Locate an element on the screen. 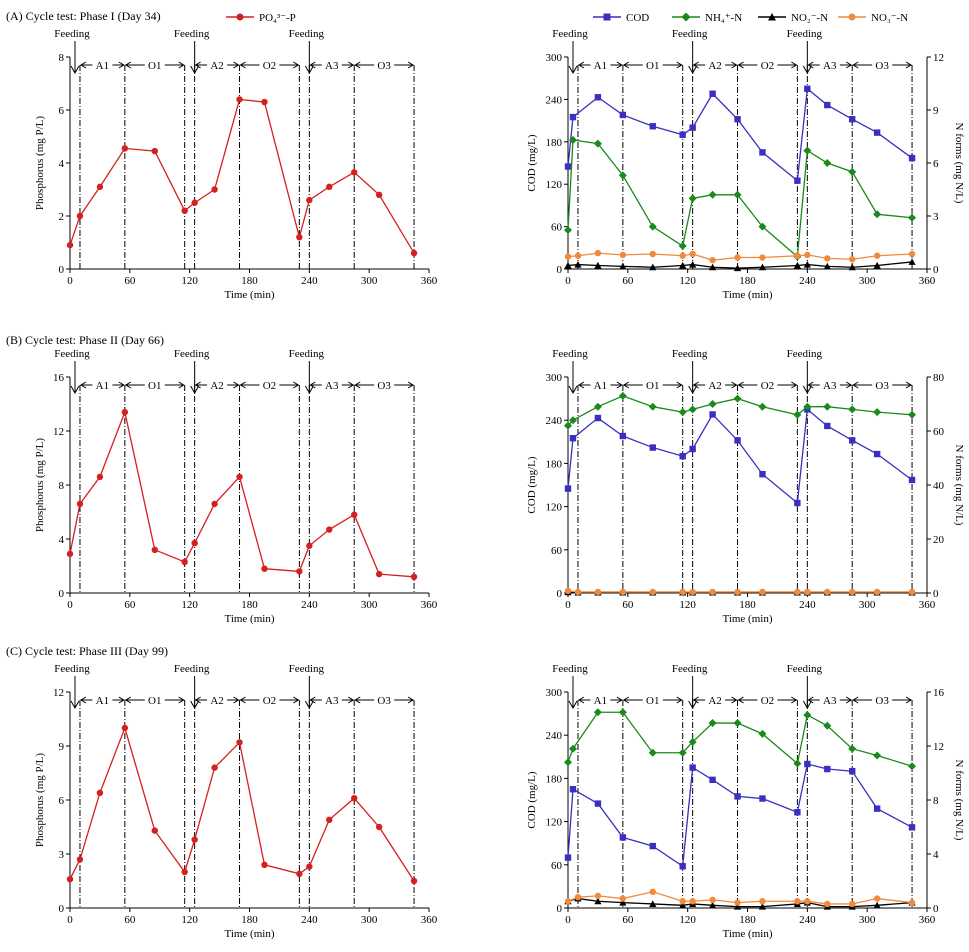 Image resolution: width=969 pixels, height=952 pixels. x-tick-label: 300 is located at coordinates (867, 920).